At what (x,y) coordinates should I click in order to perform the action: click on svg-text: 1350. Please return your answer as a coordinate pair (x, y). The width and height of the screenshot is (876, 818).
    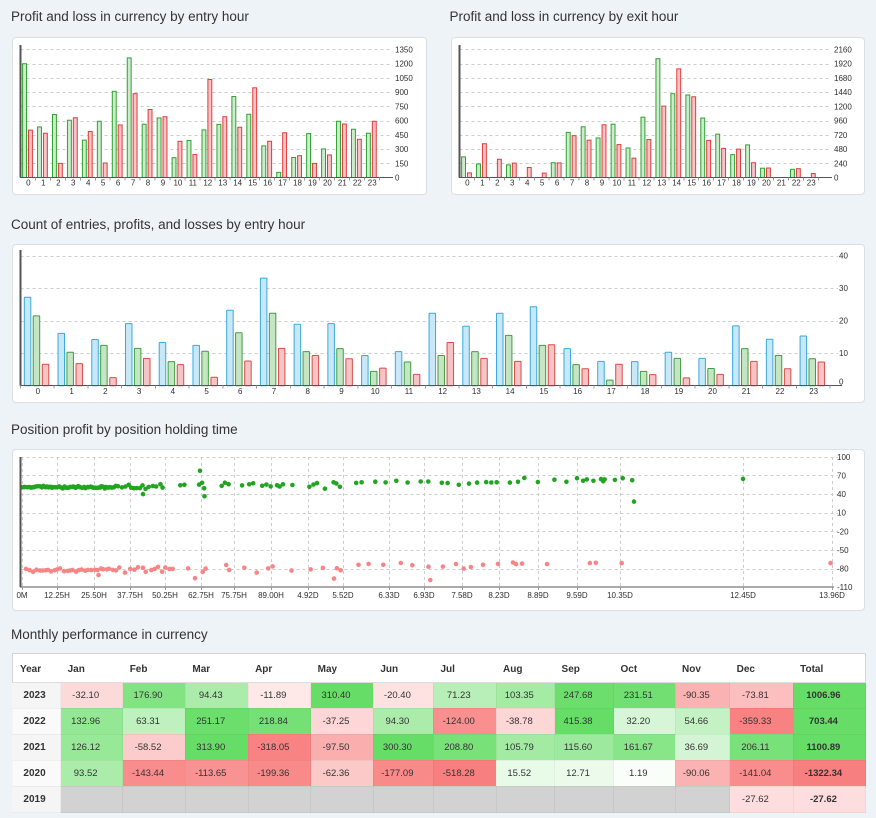
    Looking at the image, I should click on (404, 50).